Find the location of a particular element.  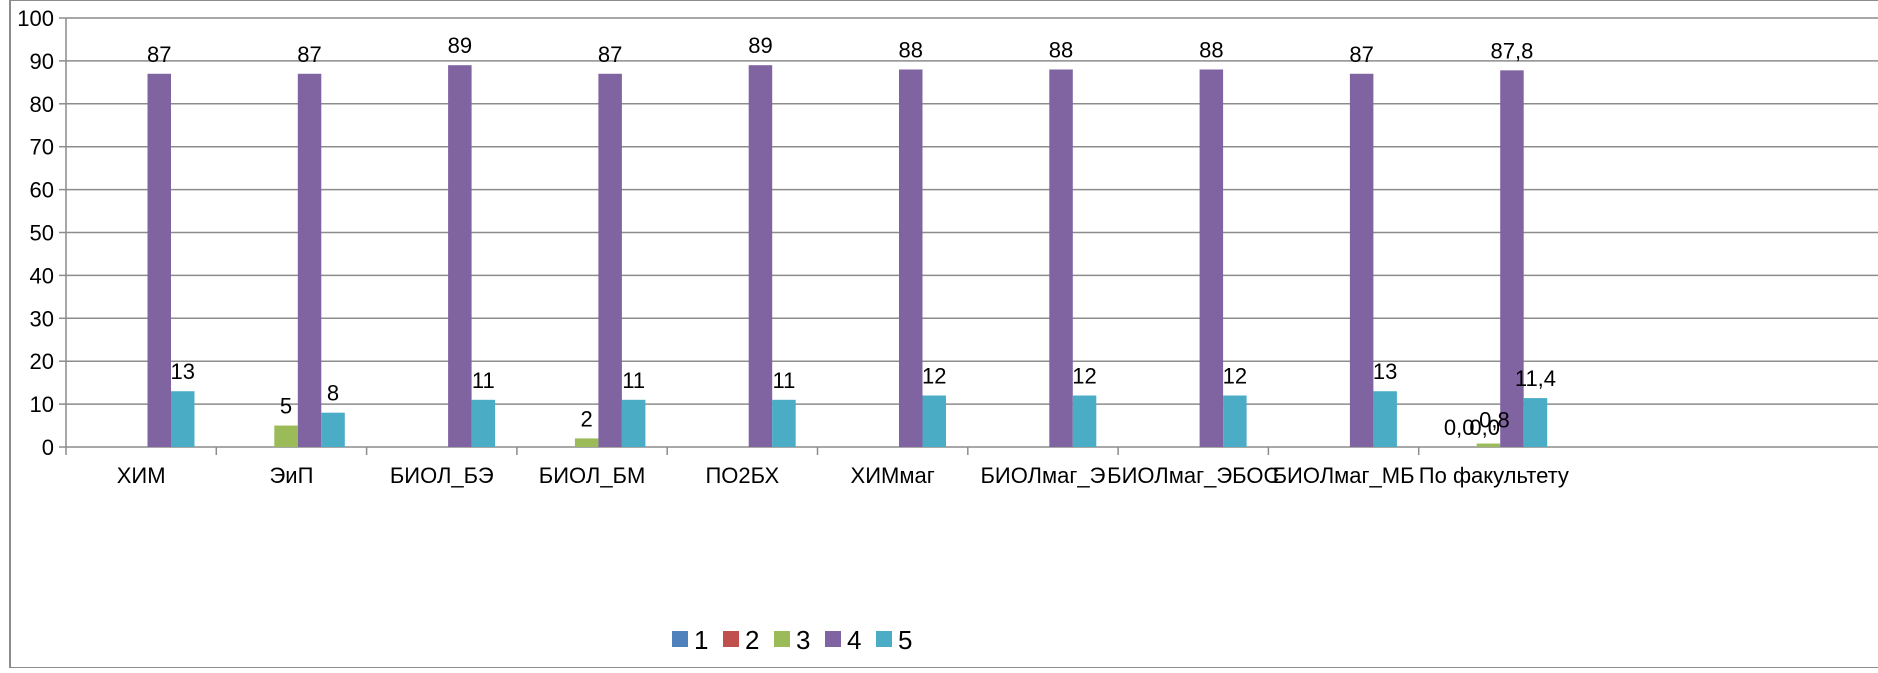

legend-label-series-3: 3 is located at coordinates (803, 640).